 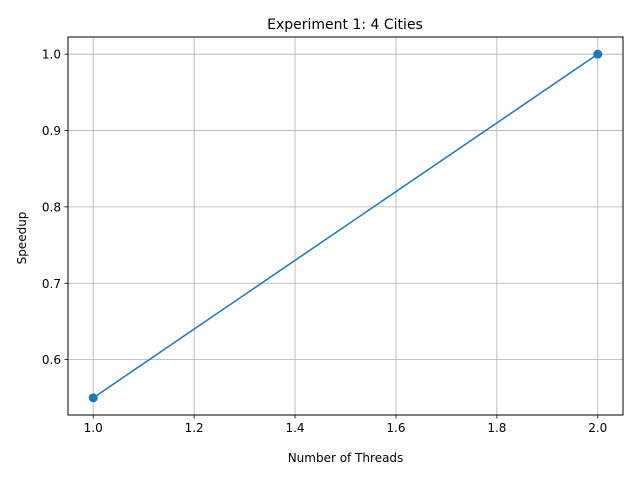 I want to click on x-tick-label: 1.2, so click(x=194, y=428).